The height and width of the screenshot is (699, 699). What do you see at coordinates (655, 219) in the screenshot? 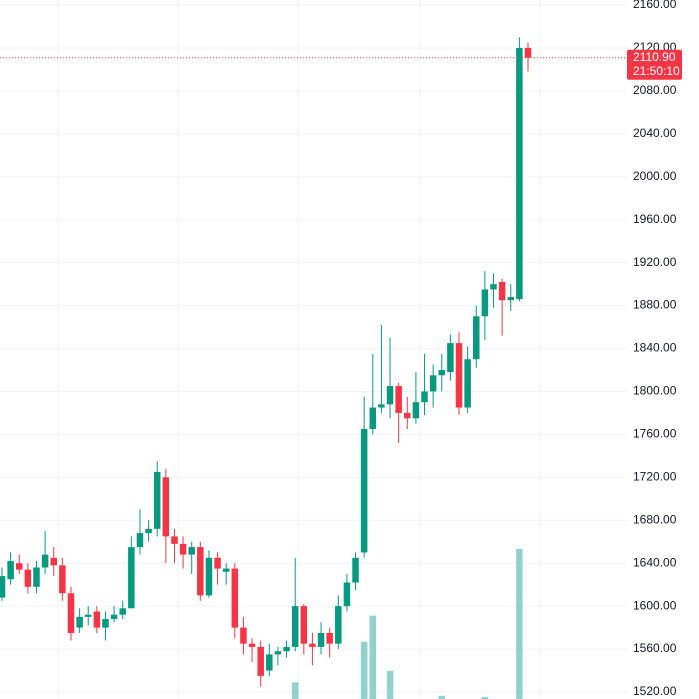
I see `y-tick-label: 1960.00` at bounding box center [655, 219].